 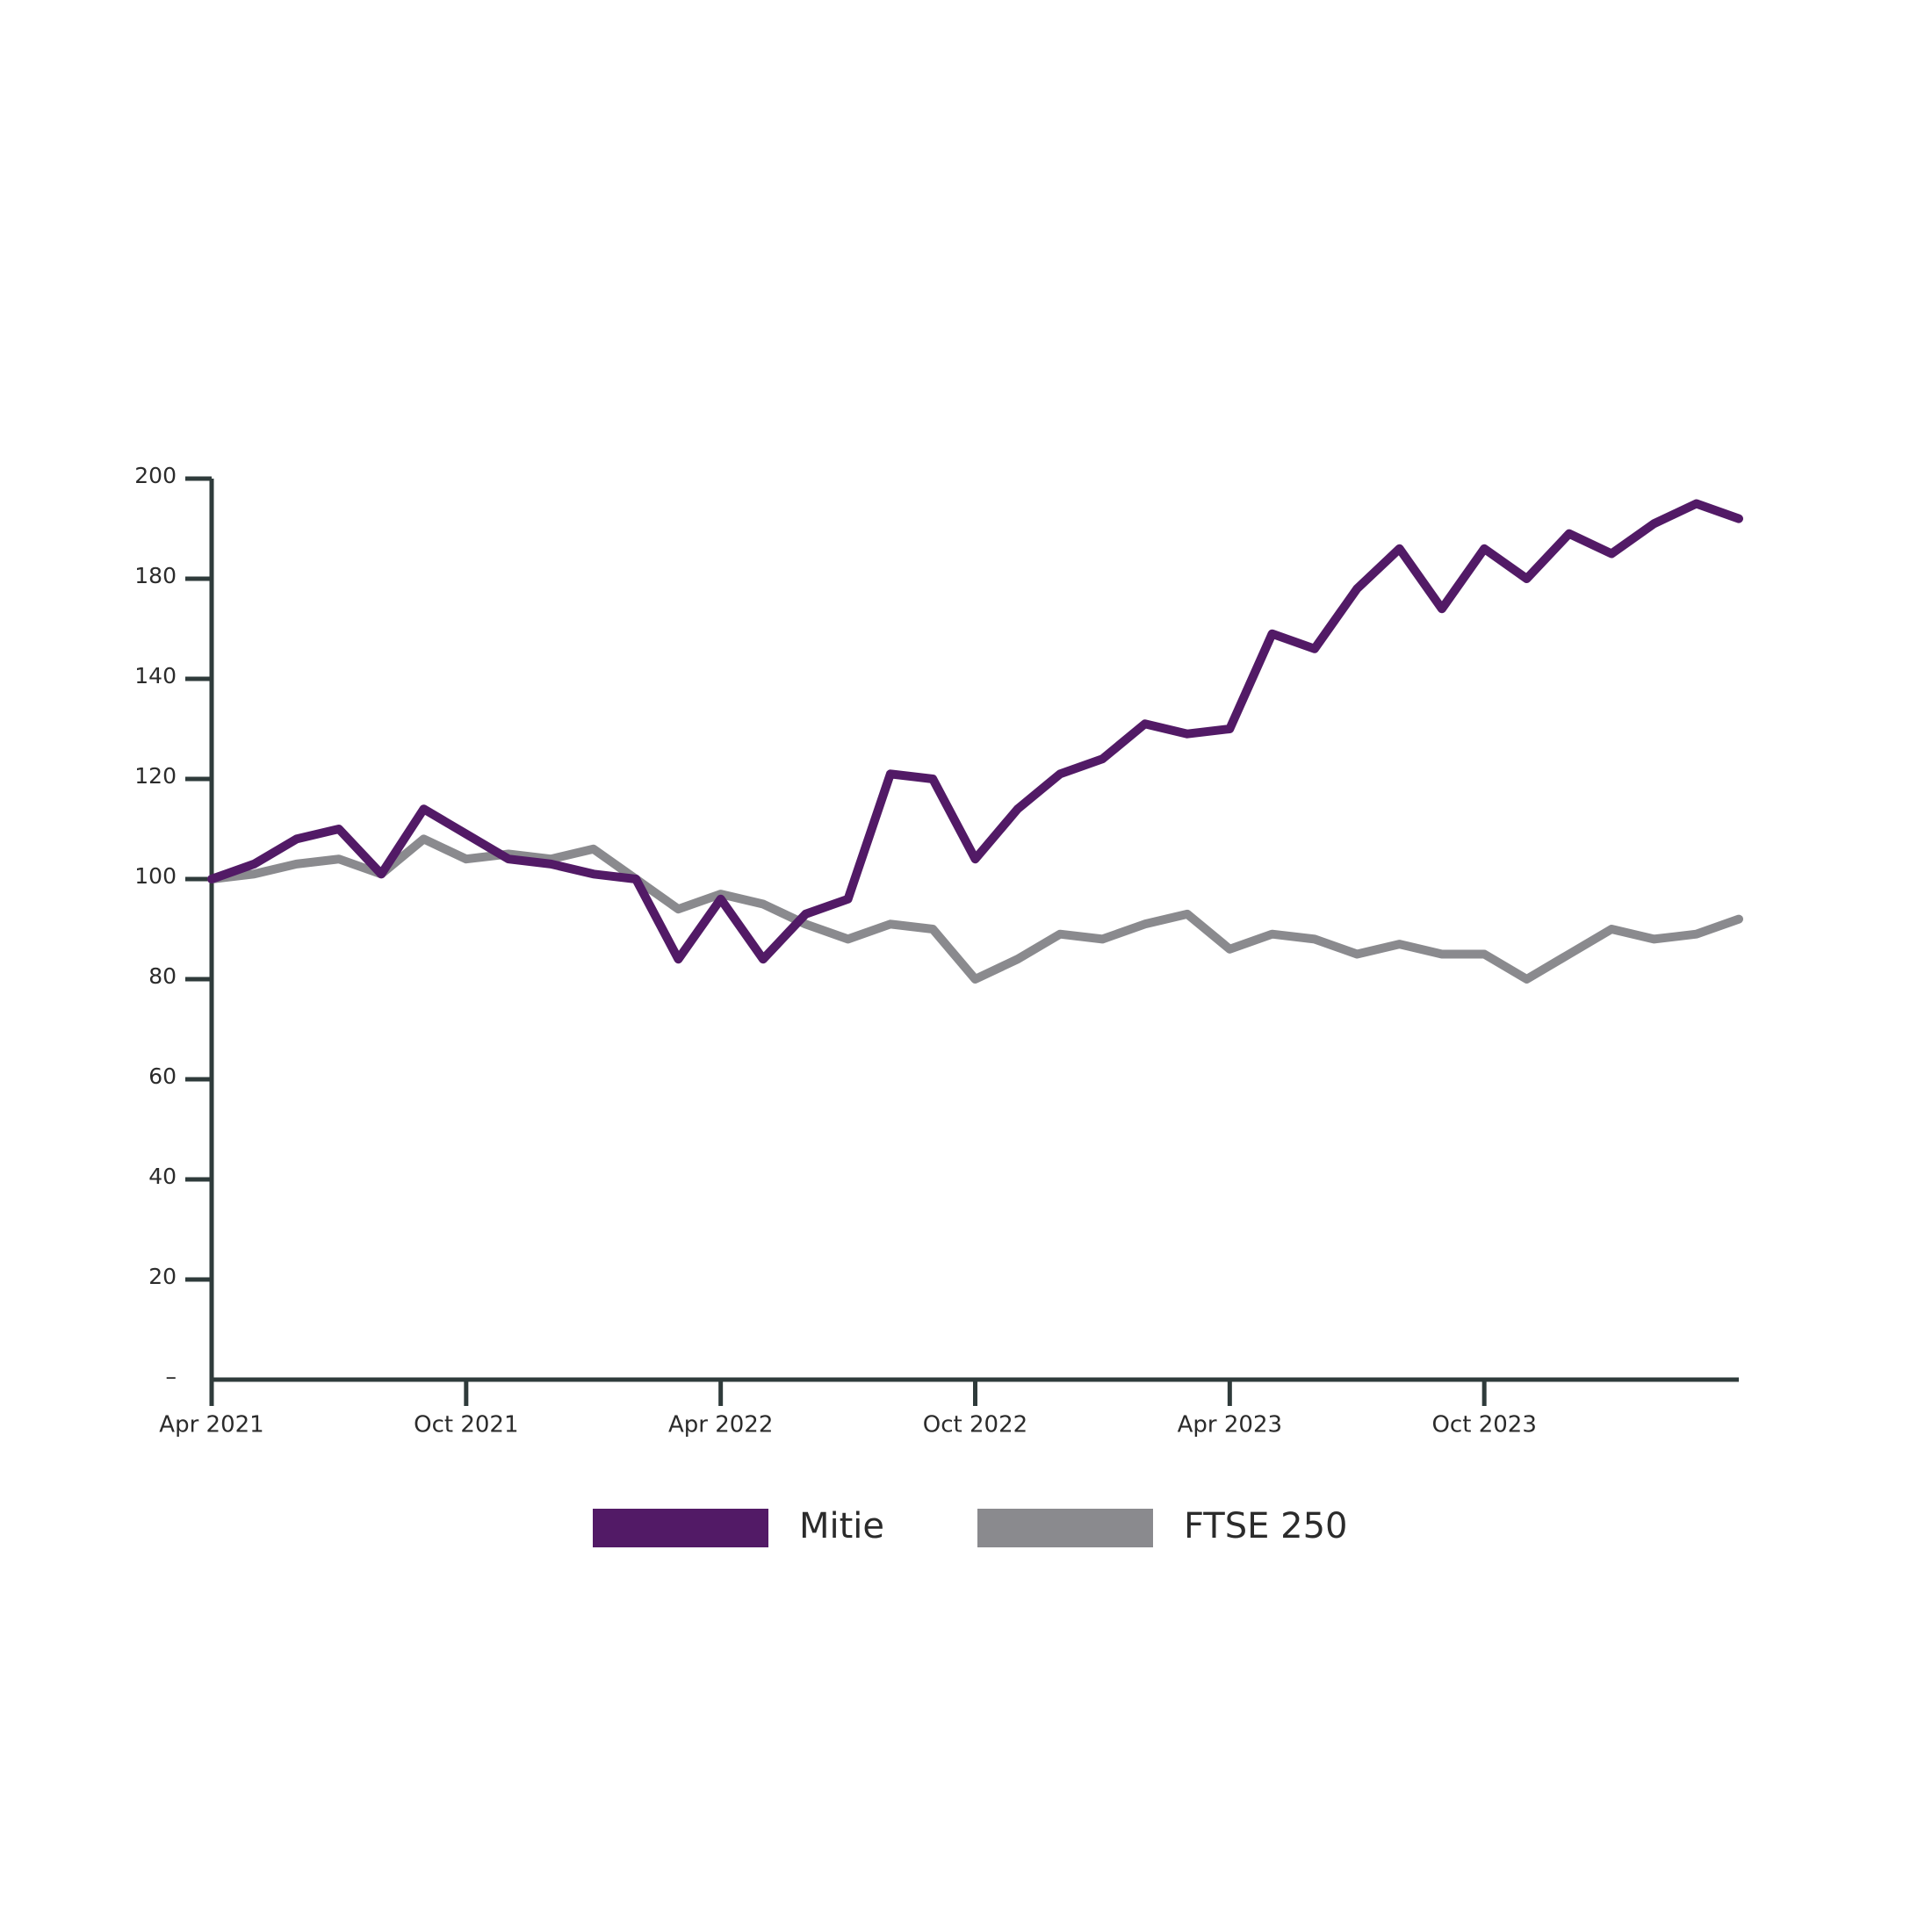 What do you see at coordinates (842, 1526) in the screenshot?
I see `legend-label: Mitie` at bounding box center [842, 1526].